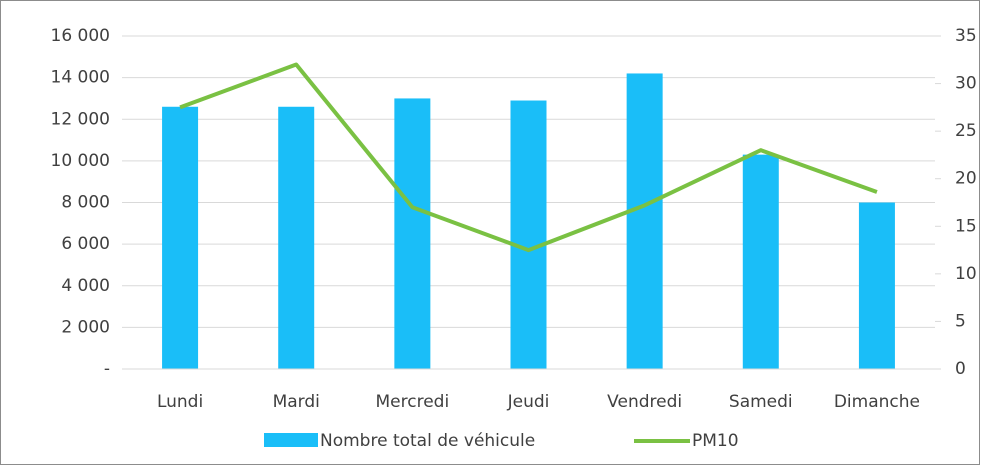  I want to click on y-tick-label: 8 000, so click(85, 203).